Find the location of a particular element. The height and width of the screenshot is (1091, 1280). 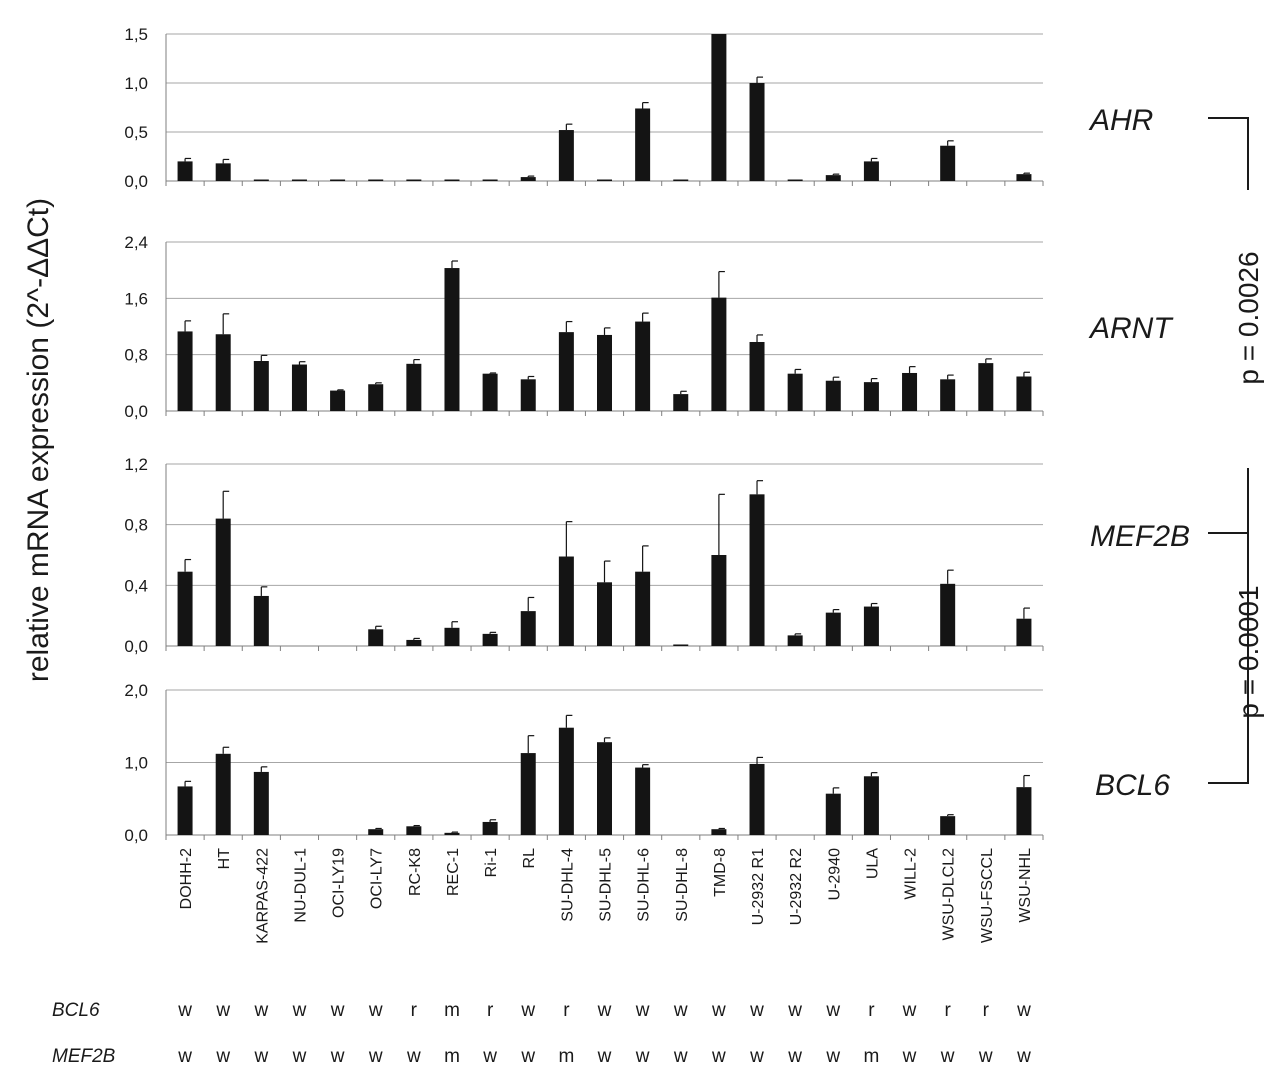

status-row-label-bcl6: BCL6 is located at coordinates (76, 1010).